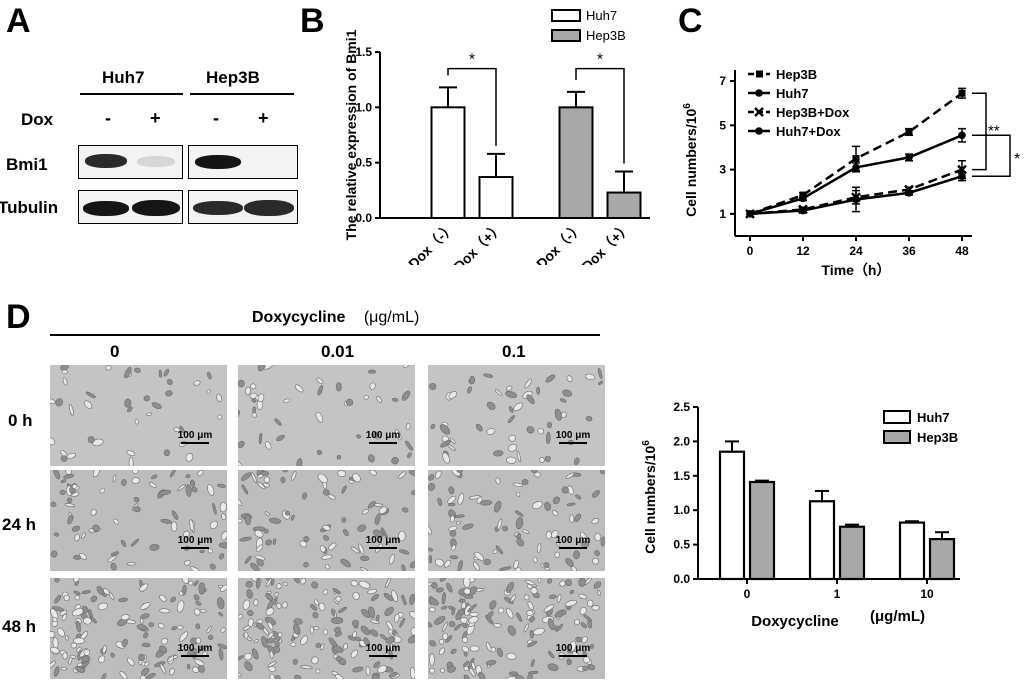 This screenshot has width=1024, height=681. What do you see at coordinates (29, 207) in the screenshot?
I see `blot-protein-tubulin: Tubulin` at bounding box center [29, 207].